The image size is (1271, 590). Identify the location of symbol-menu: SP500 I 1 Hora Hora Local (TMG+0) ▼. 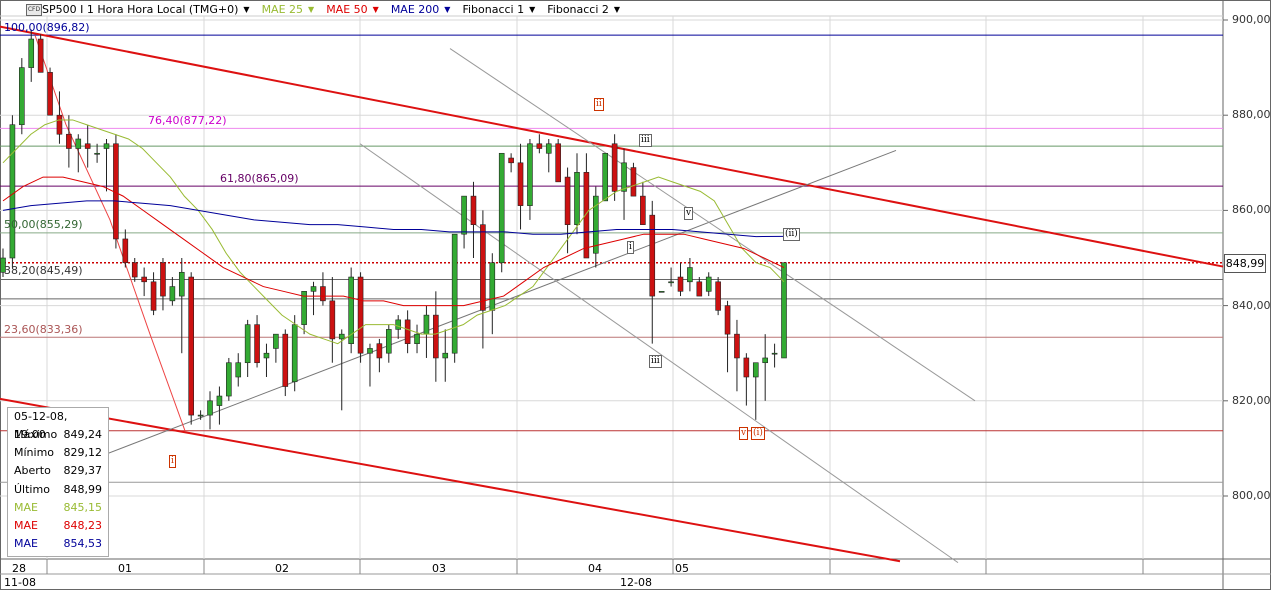
(146, 9).